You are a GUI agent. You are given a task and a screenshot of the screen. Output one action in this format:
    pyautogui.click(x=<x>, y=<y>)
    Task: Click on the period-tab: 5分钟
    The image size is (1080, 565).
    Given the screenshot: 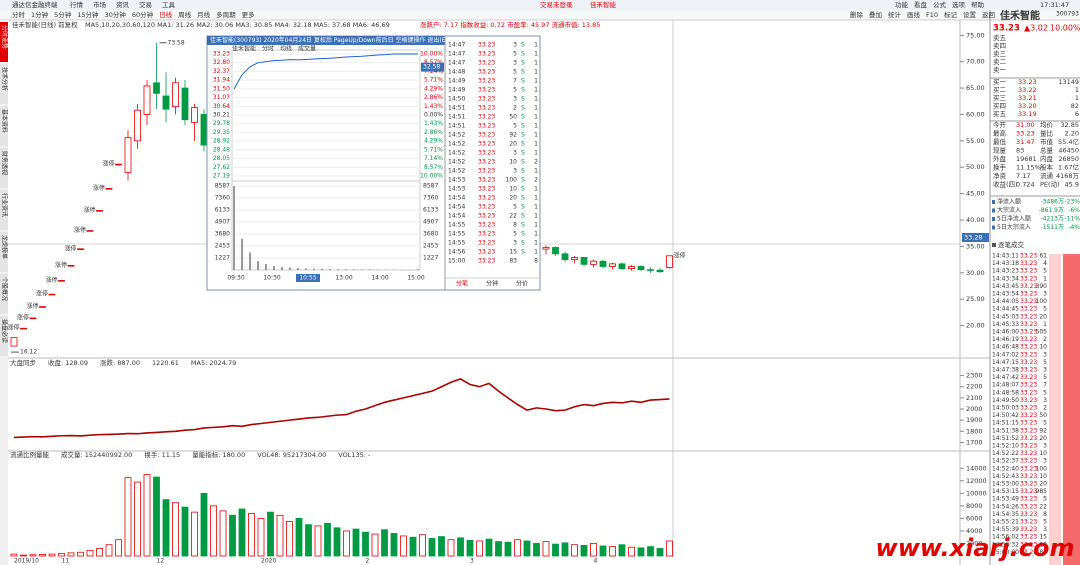 What is the action you would take?
    pyautogui.click(x=63, y=14)
    